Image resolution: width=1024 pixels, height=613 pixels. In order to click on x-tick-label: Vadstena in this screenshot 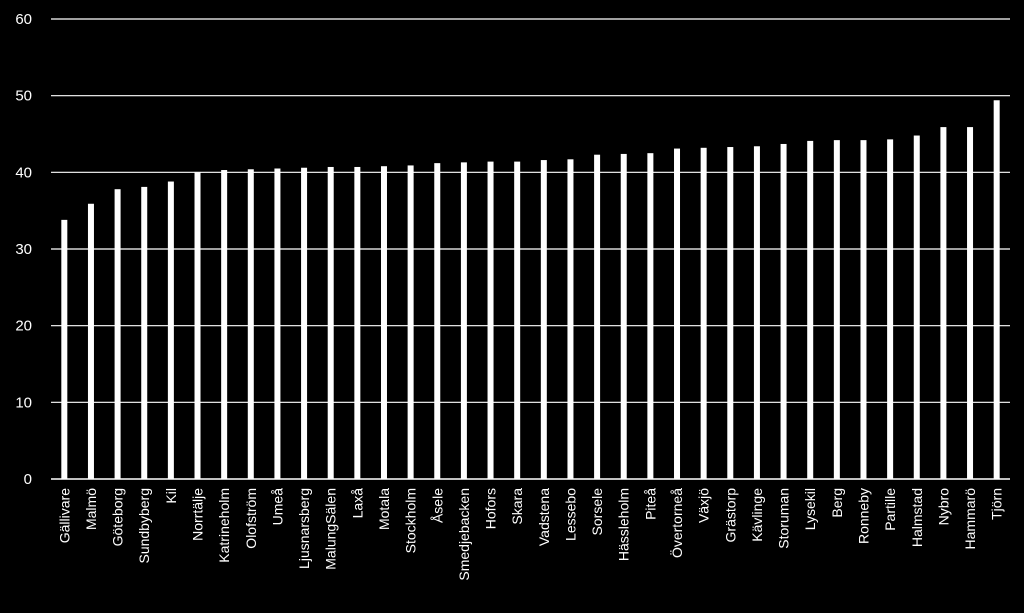, I will do `click(544, 517)`.